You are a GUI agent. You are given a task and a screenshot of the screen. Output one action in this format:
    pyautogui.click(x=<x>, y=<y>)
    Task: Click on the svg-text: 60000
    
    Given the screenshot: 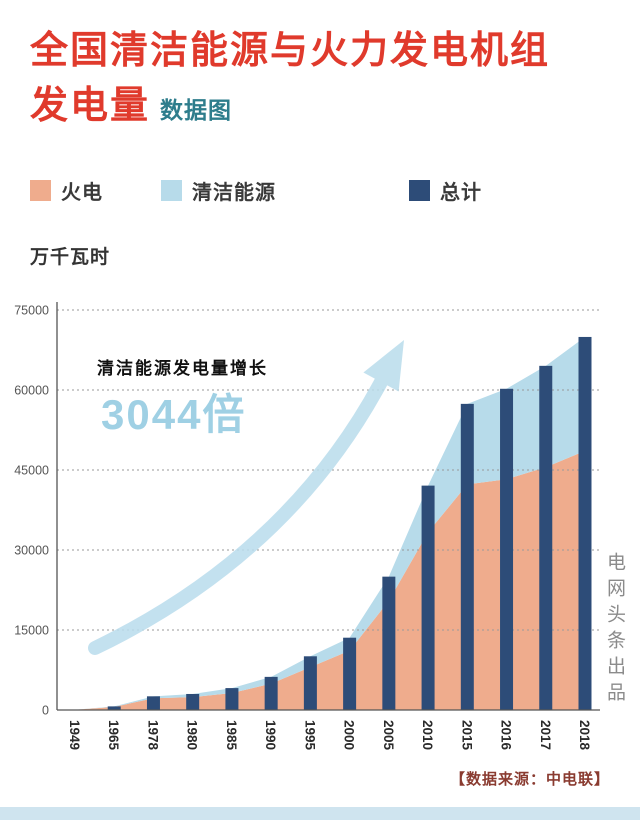 What is the action you would take?
    pyautogui.click(x=31, y=391)
    